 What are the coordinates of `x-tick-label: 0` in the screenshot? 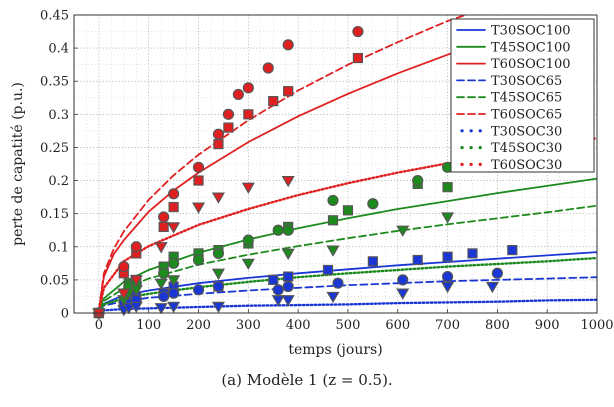 It's located at (99, 325).